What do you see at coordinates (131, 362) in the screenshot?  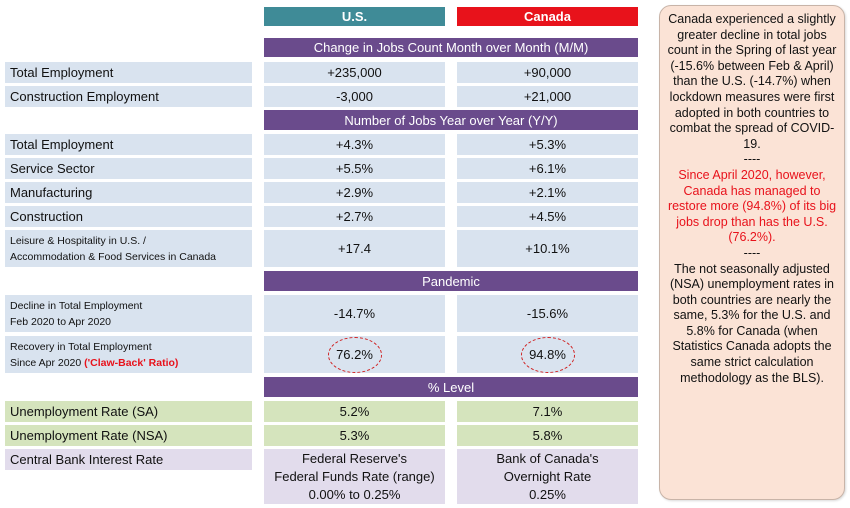 I see `claw-back-label: ('Claw-Back' Ratio)` at bounding box center [131, 362].